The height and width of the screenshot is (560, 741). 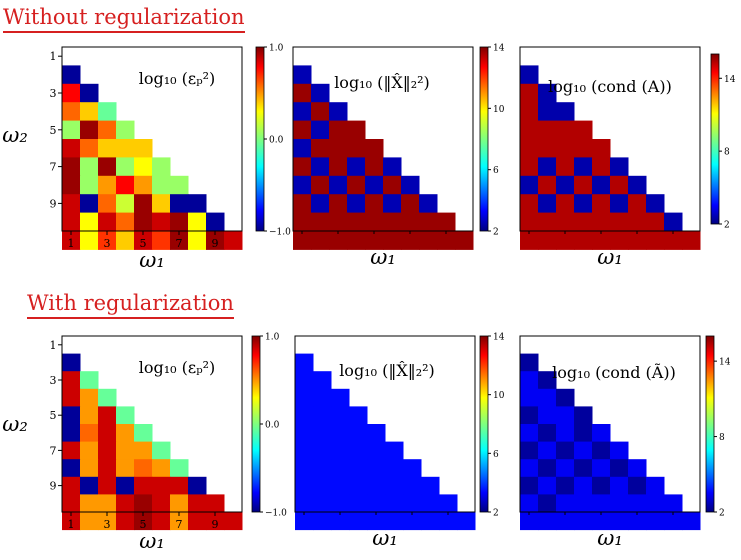 I want to click on colorbar-tick-label: 0.0, so click(x=272, y=426).